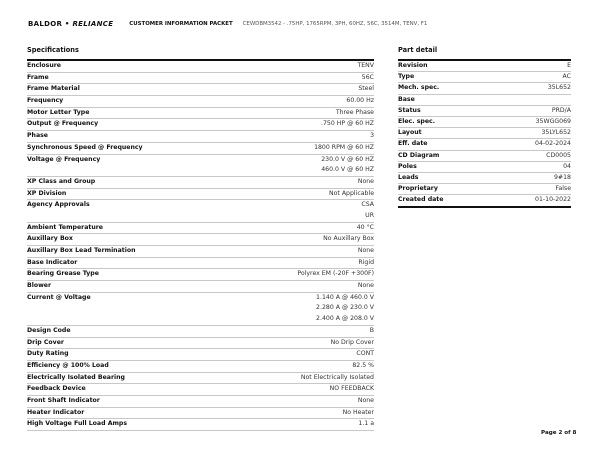 The width and height of the screenshot is (600, 464). I want to click on spec-label: Enclosure, so click(131, 66).